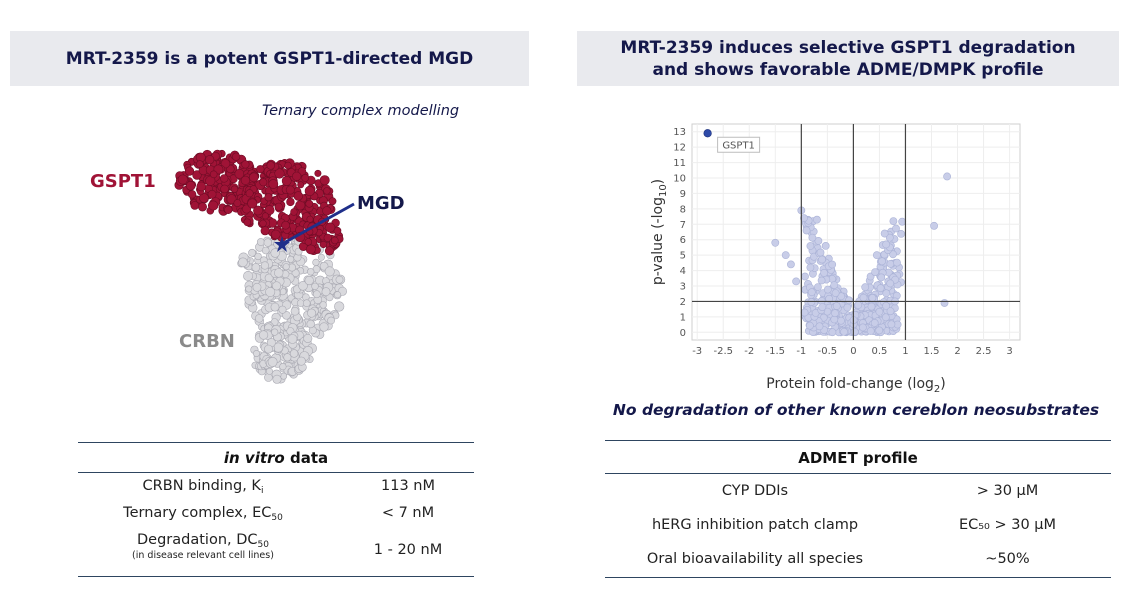  I want to click on row-label: Oral bioavailability all species, so click(755, 559).